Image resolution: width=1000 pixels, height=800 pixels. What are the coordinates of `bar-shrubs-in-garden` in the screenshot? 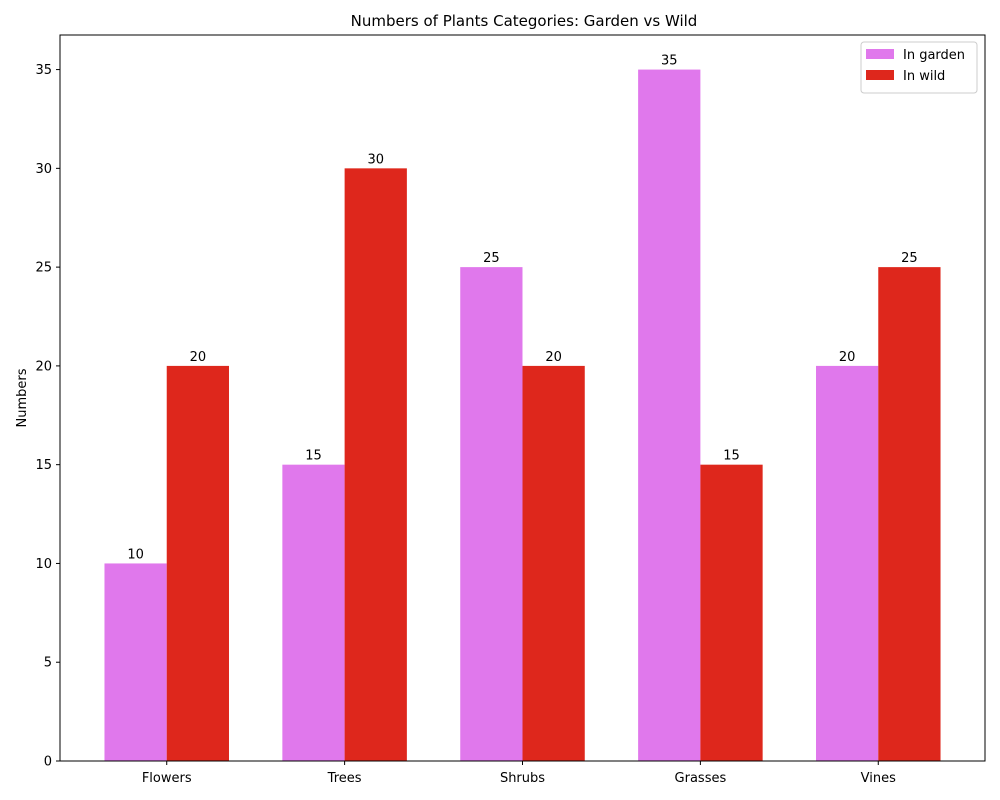 It's located at (491, 514).